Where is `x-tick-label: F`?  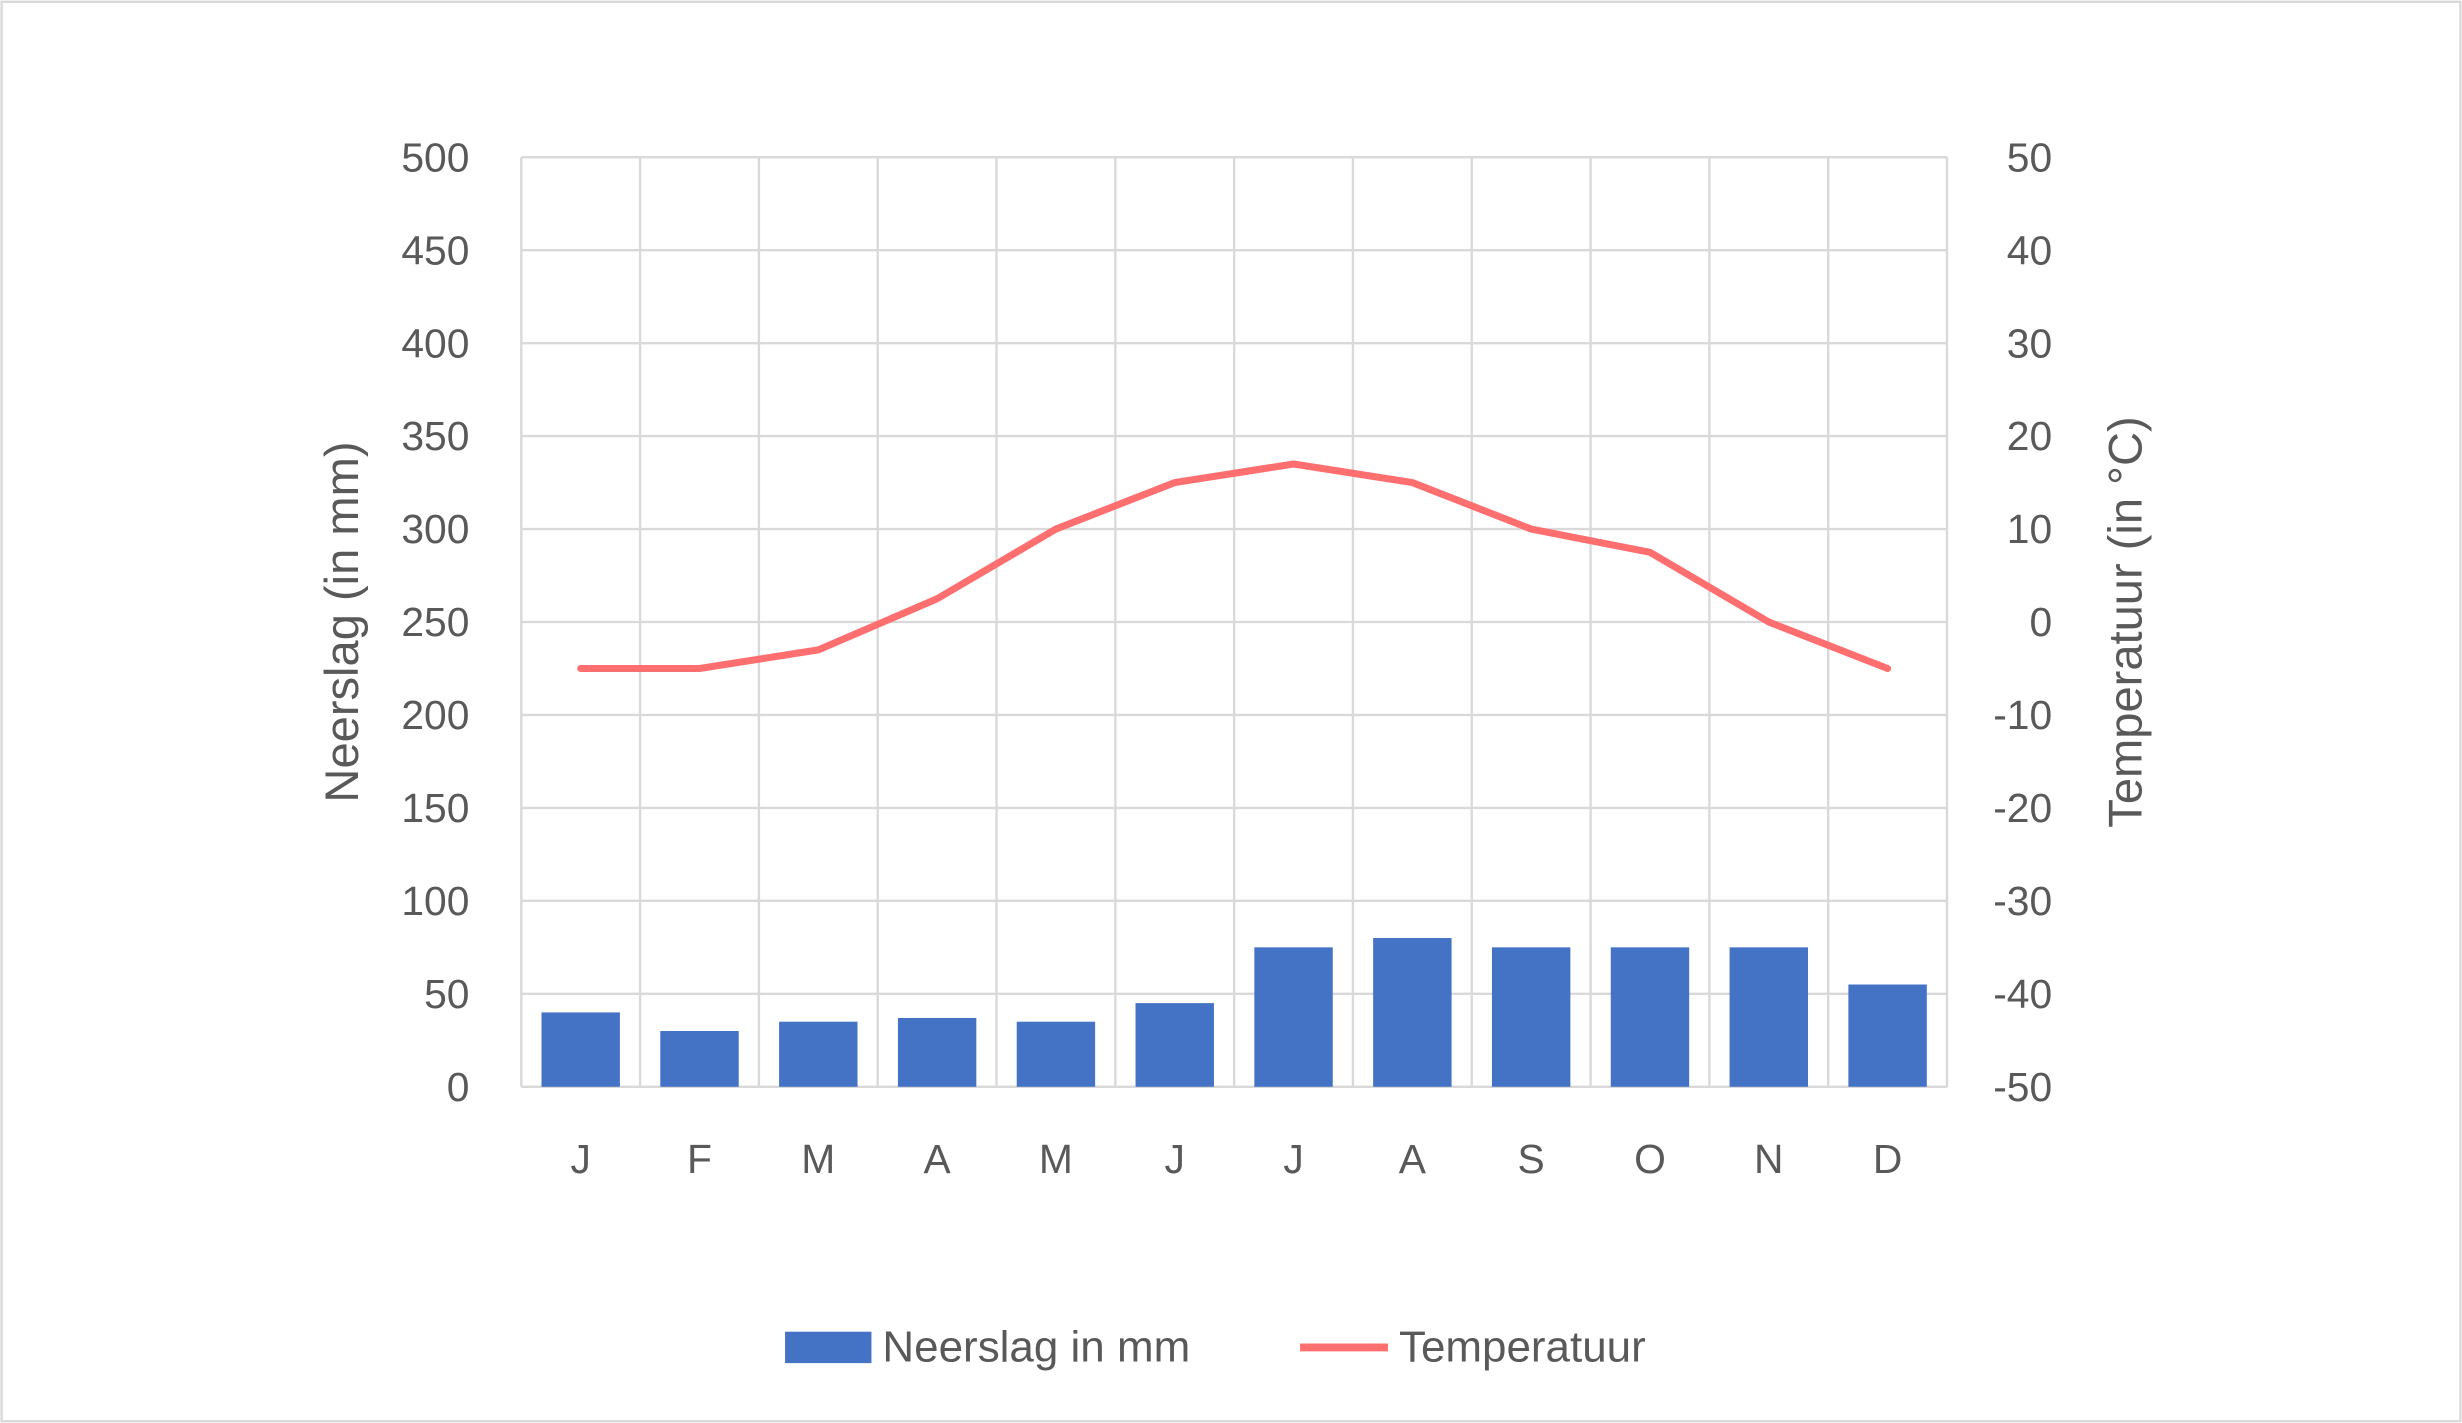
x-tick-label: F is located at coordinates (699, 1159).